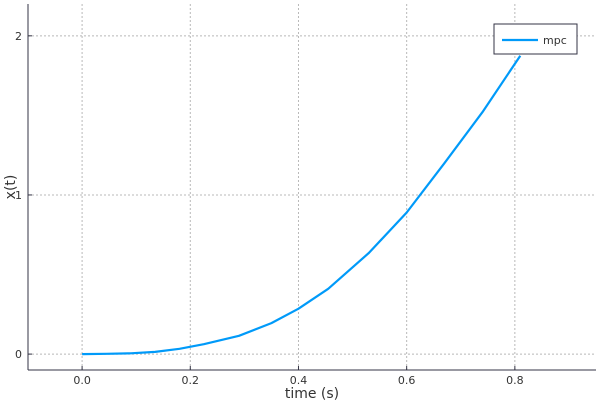 Image resolution: width=600 pixels, height=400 pixels. Describe the element at coordinates (82, 380) in the screenshot. I see `x-tick-label: 0.0` at that location.